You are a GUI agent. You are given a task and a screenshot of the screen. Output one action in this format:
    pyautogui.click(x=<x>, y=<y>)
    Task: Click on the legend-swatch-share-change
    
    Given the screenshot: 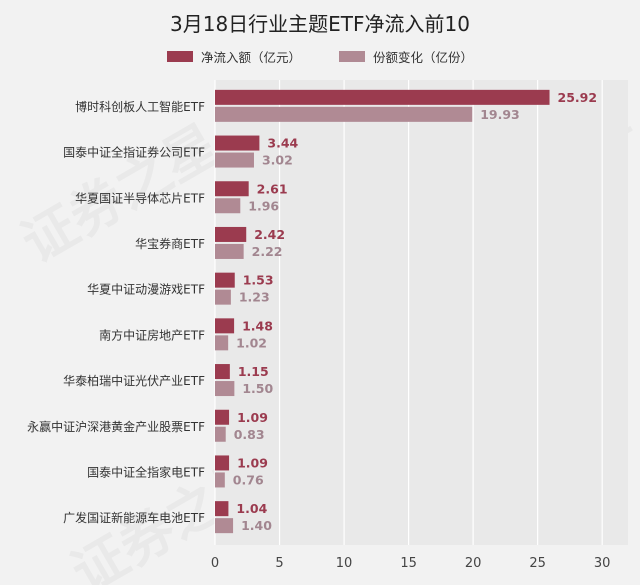 What is the action you would take?
    pyautogui.click(x=352, y=56)
    